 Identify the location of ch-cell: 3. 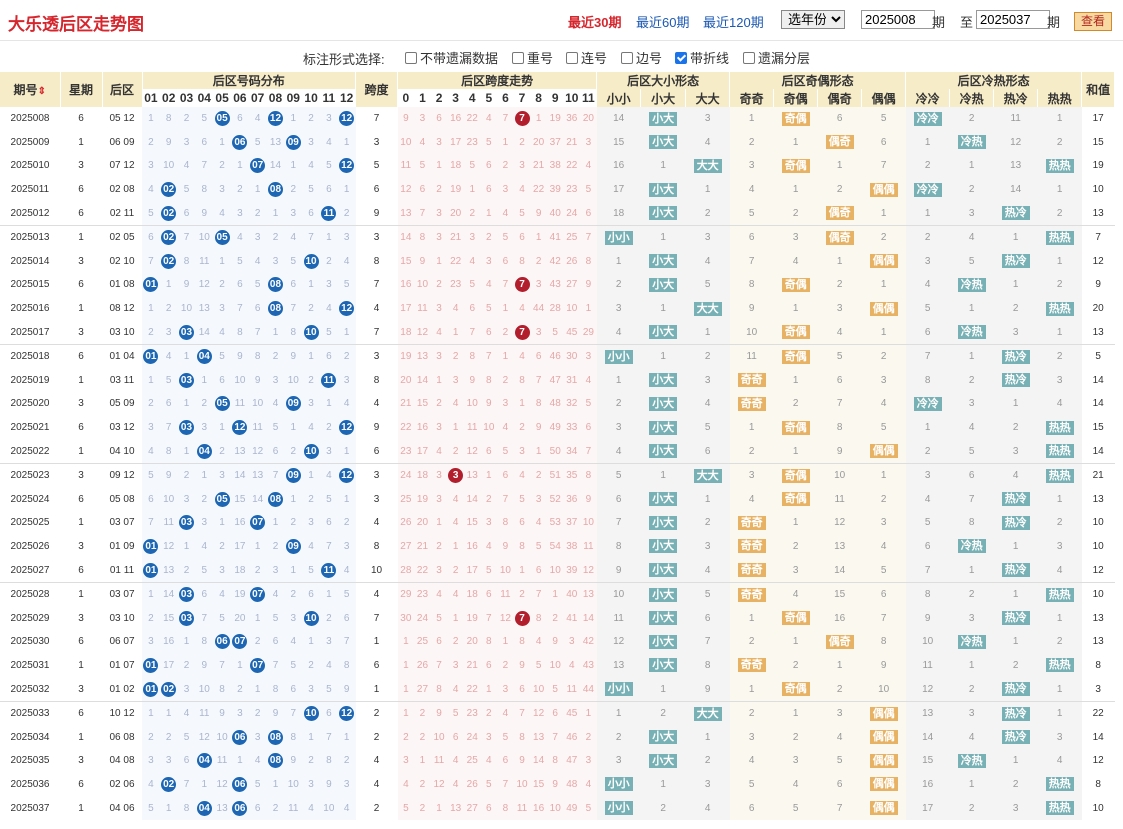
(971, 213).